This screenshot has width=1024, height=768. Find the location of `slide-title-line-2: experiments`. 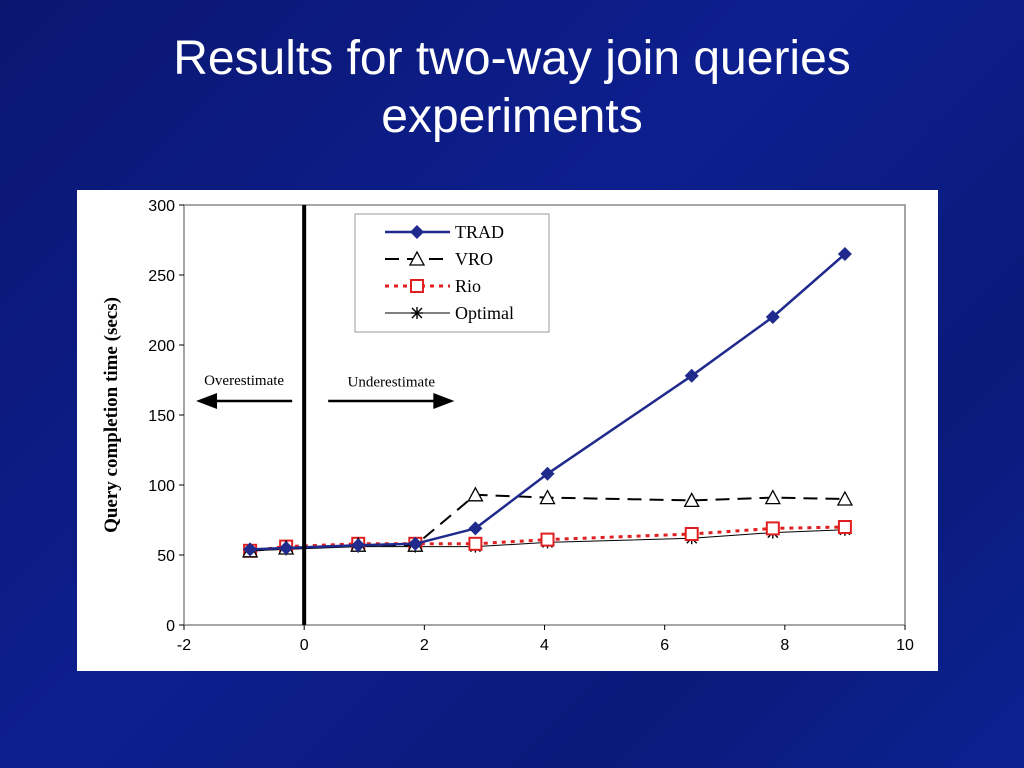

slide-title-line-2: experiments is located at coordinates (512, 116).